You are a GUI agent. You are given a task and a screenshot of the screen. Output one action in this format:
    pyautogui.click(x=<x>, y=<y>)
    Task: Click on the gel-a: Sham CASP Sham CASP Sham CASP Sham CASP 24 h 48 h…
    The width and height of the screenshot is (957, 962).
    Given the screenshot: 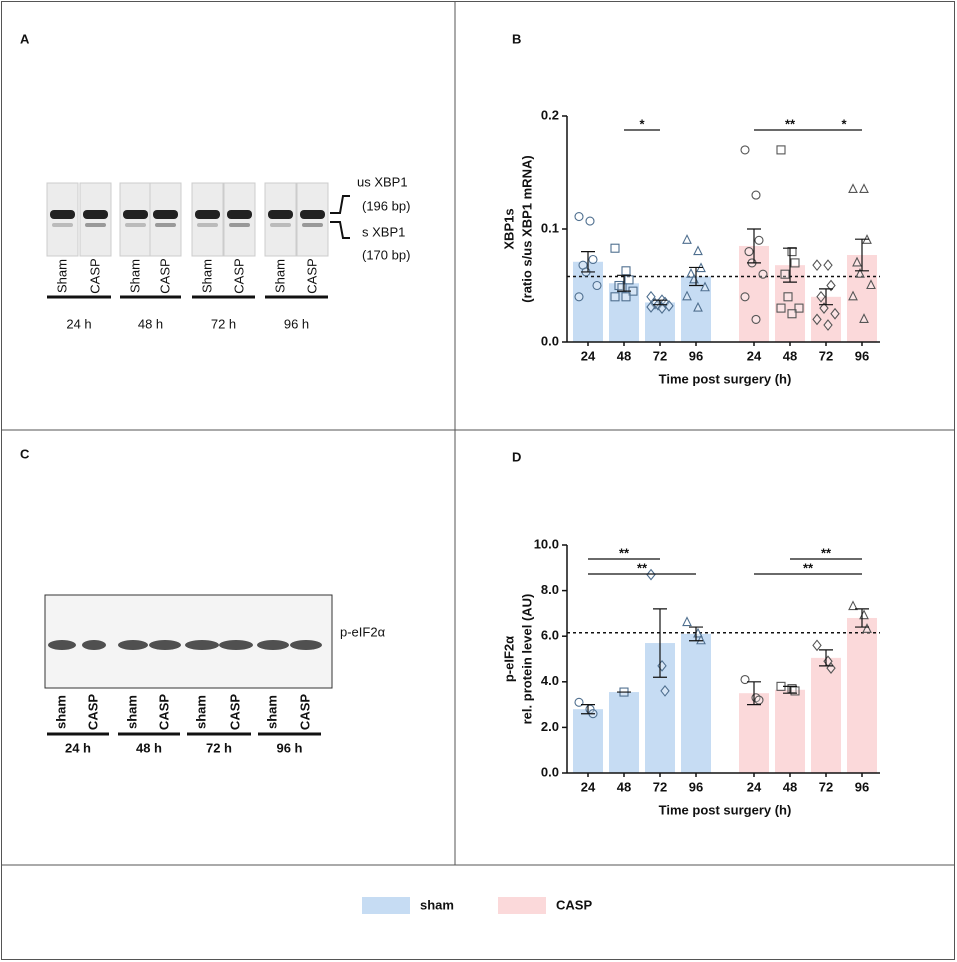 What is the action you would take?
    pyautogui.click(x=187, y=256)
    